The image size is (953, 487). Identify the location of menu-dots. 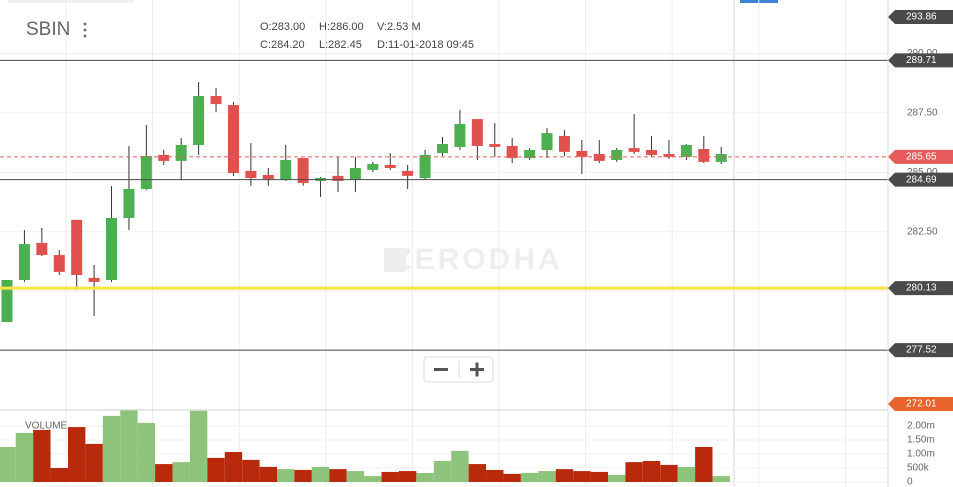
(85, 30).